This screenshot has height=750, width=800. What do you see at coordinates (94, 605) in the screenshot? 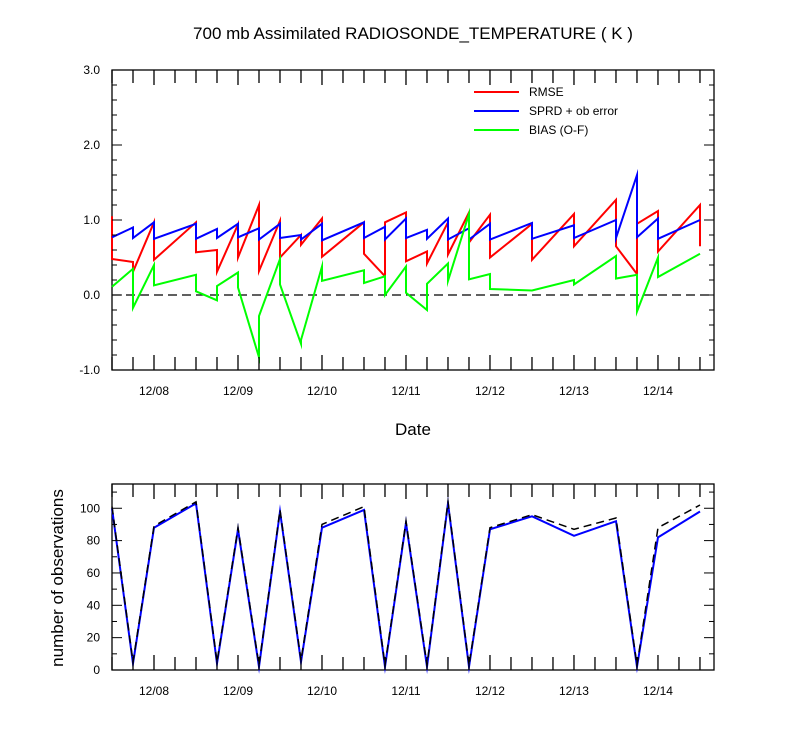
I see `y-tick-label: 40` at bounding box center [94, 605].